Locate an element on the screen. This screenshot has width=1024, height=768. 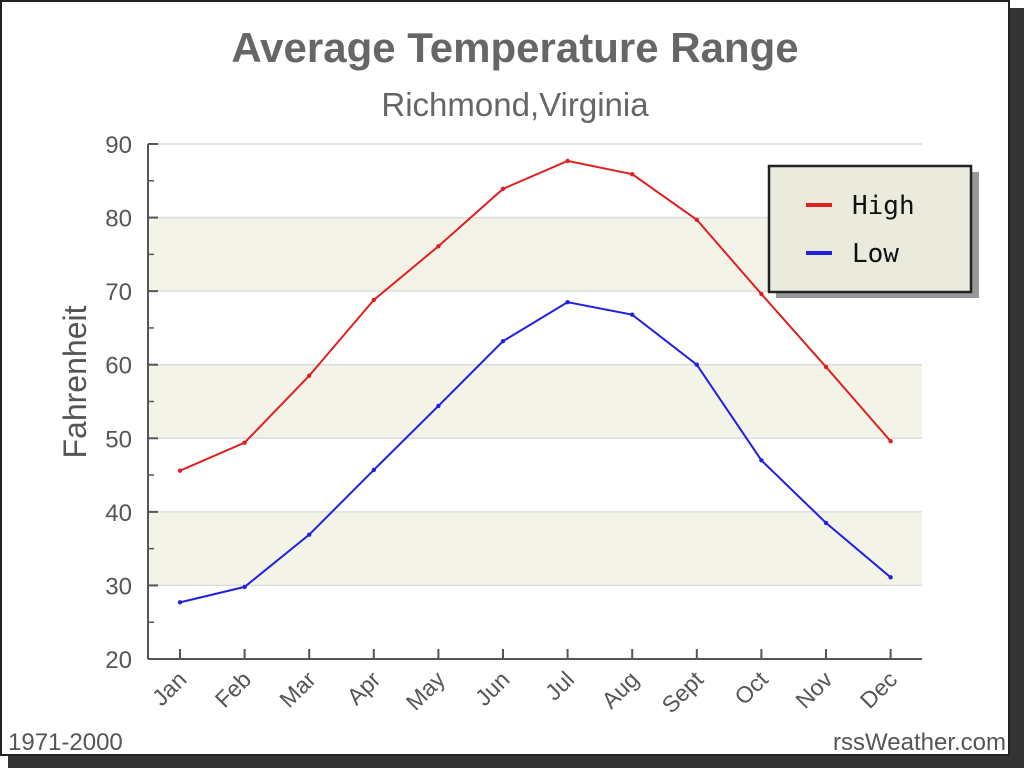
y-tick-label: 30 is located at coordinates (118, 586).